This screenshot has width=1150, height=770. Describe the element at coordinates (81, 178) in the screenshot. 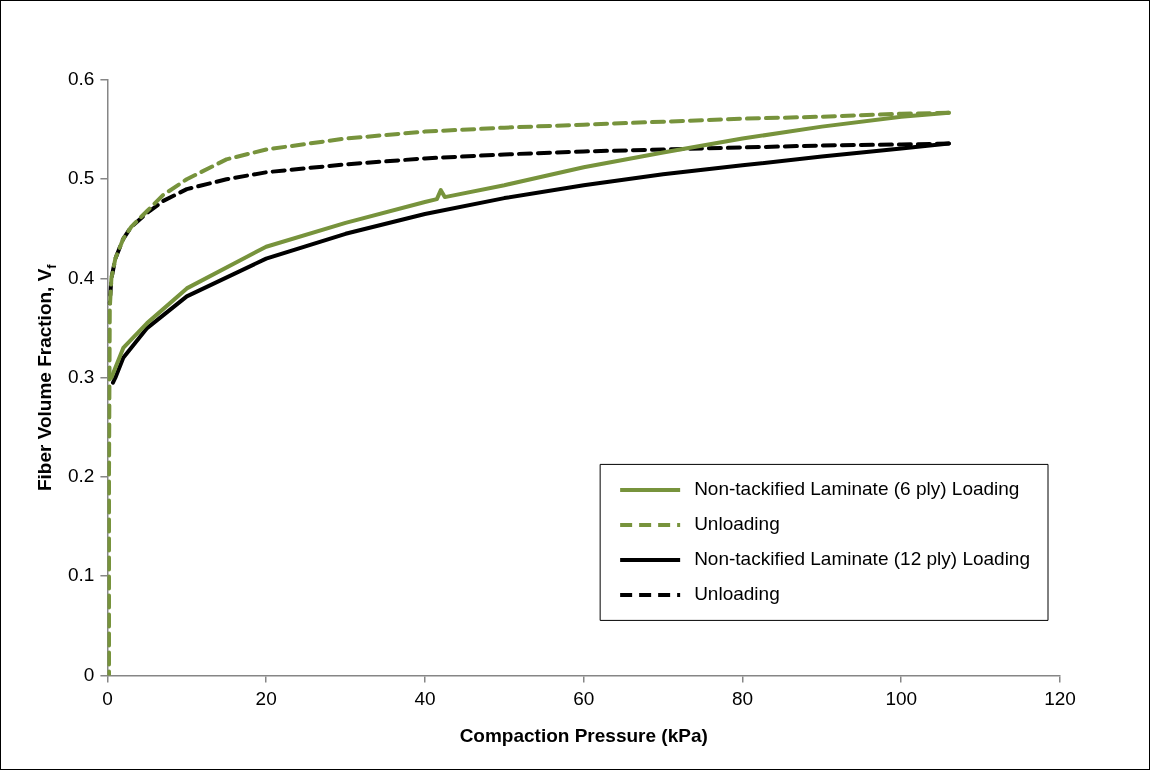

I see `y-tick-label: 0.5` at that location.